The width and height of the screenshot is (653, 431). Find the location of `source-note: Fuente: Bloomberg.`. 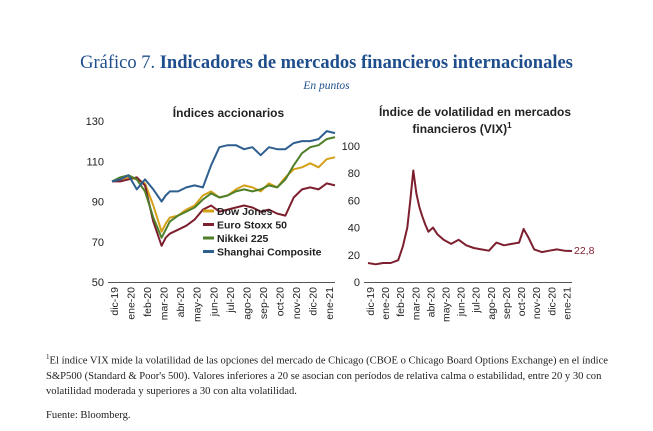

source-note: Fuente: Bloomberg. is located at coordinates (88, 415).